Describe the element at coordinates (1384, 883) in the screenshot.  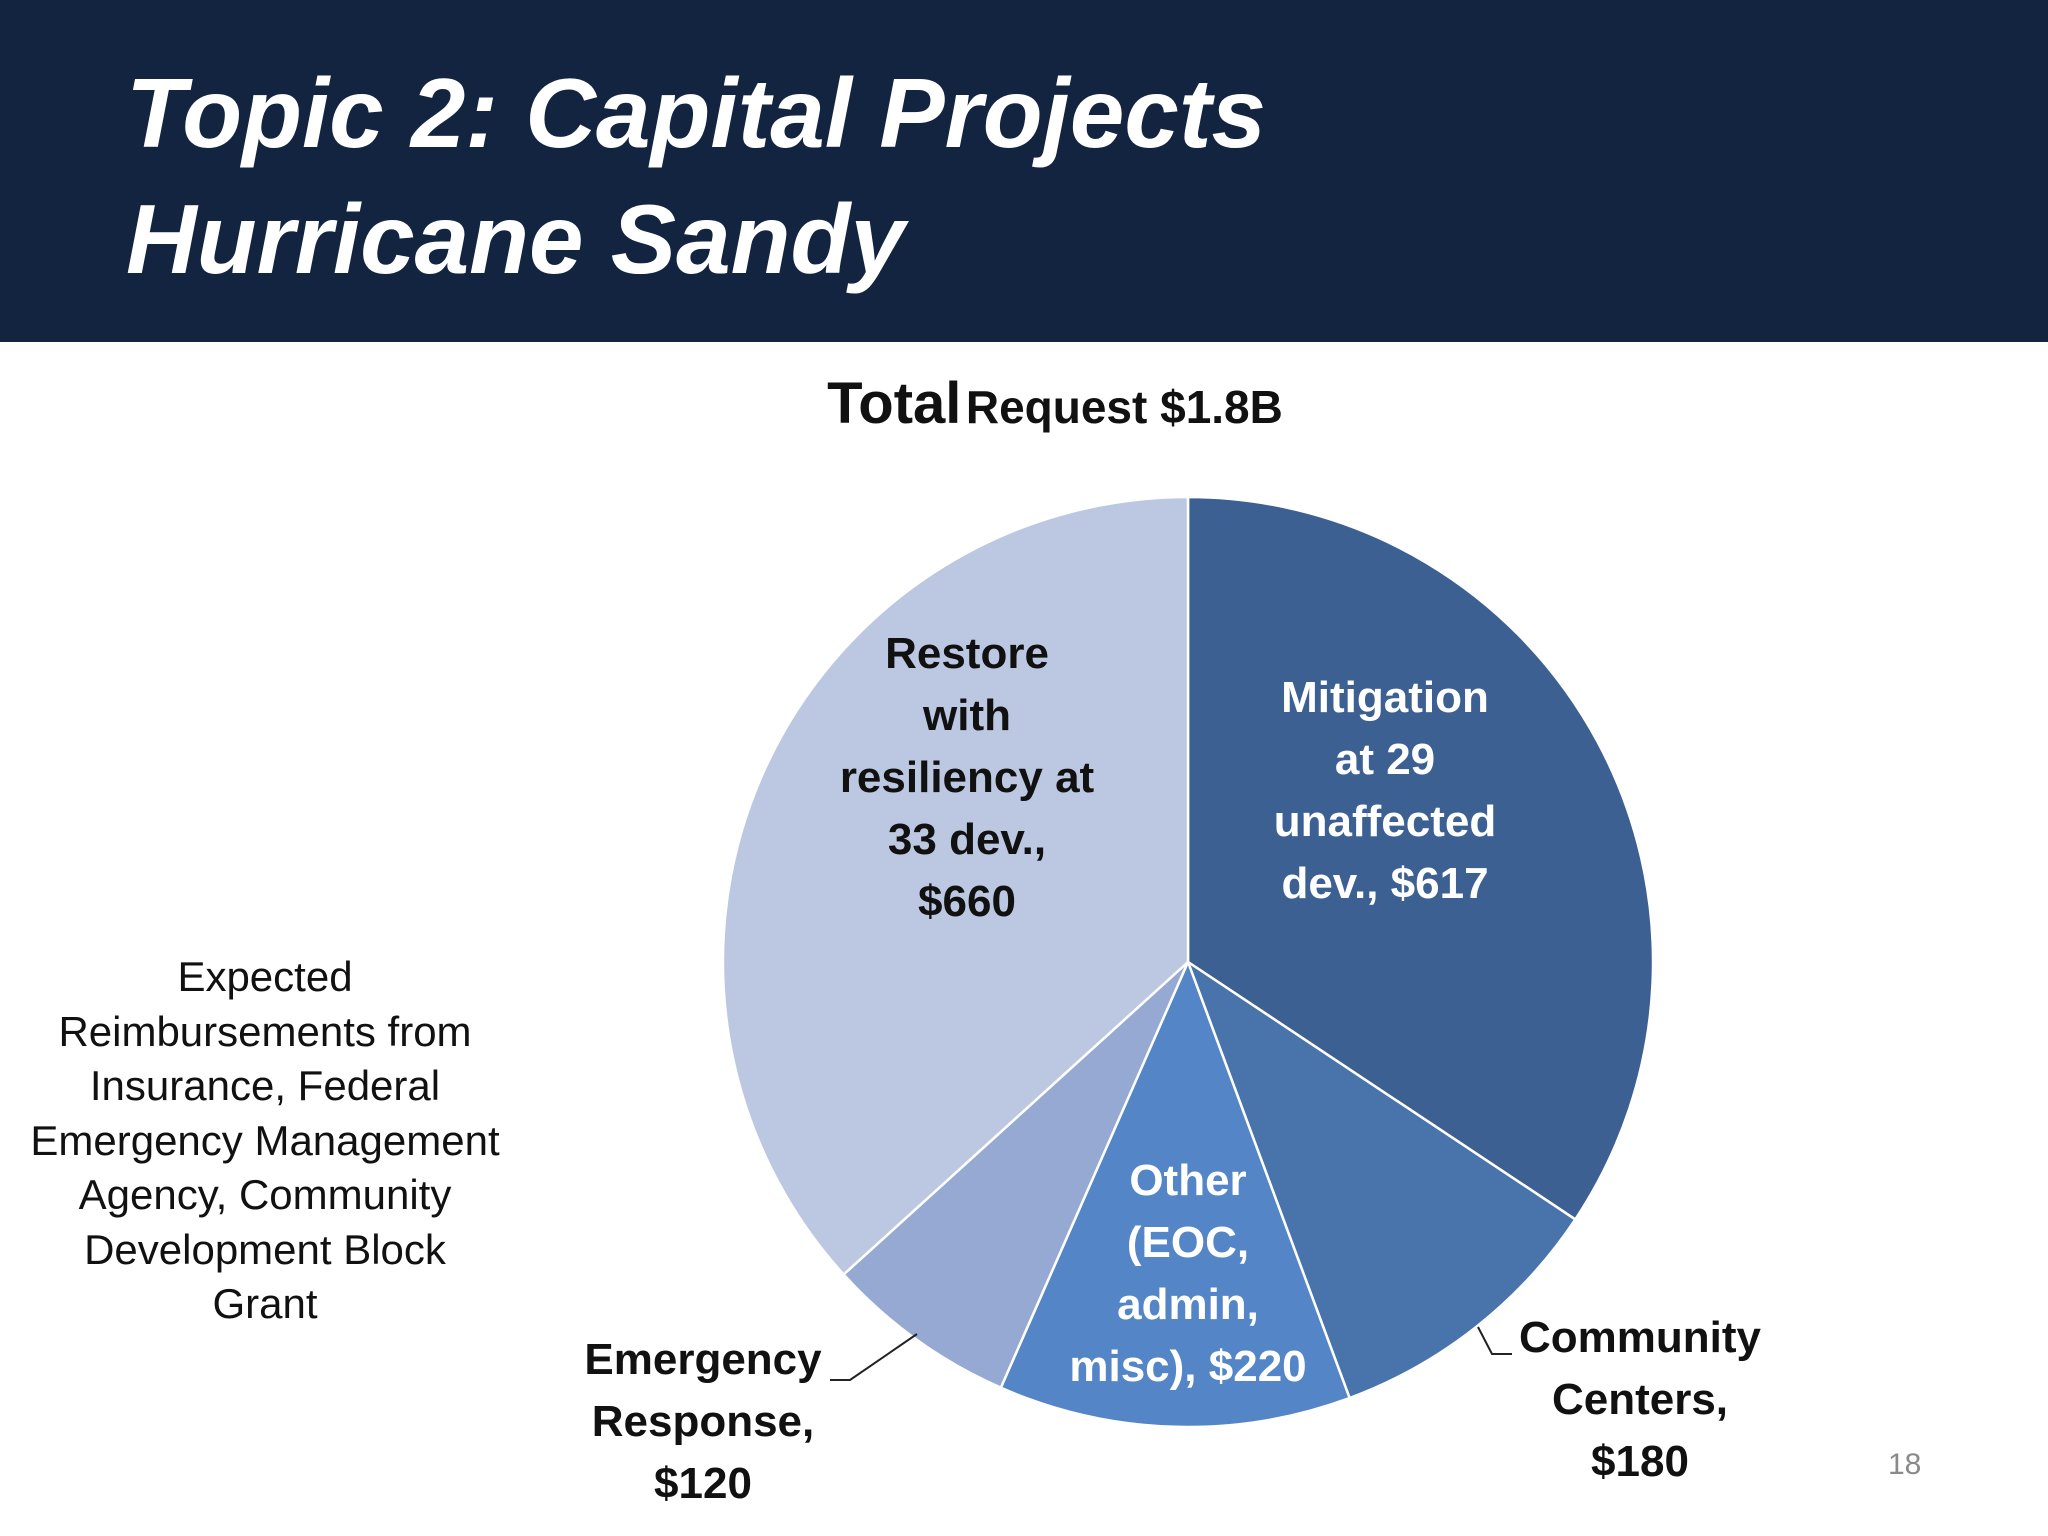
I see `slice-label-line: dev., $617` at that location.